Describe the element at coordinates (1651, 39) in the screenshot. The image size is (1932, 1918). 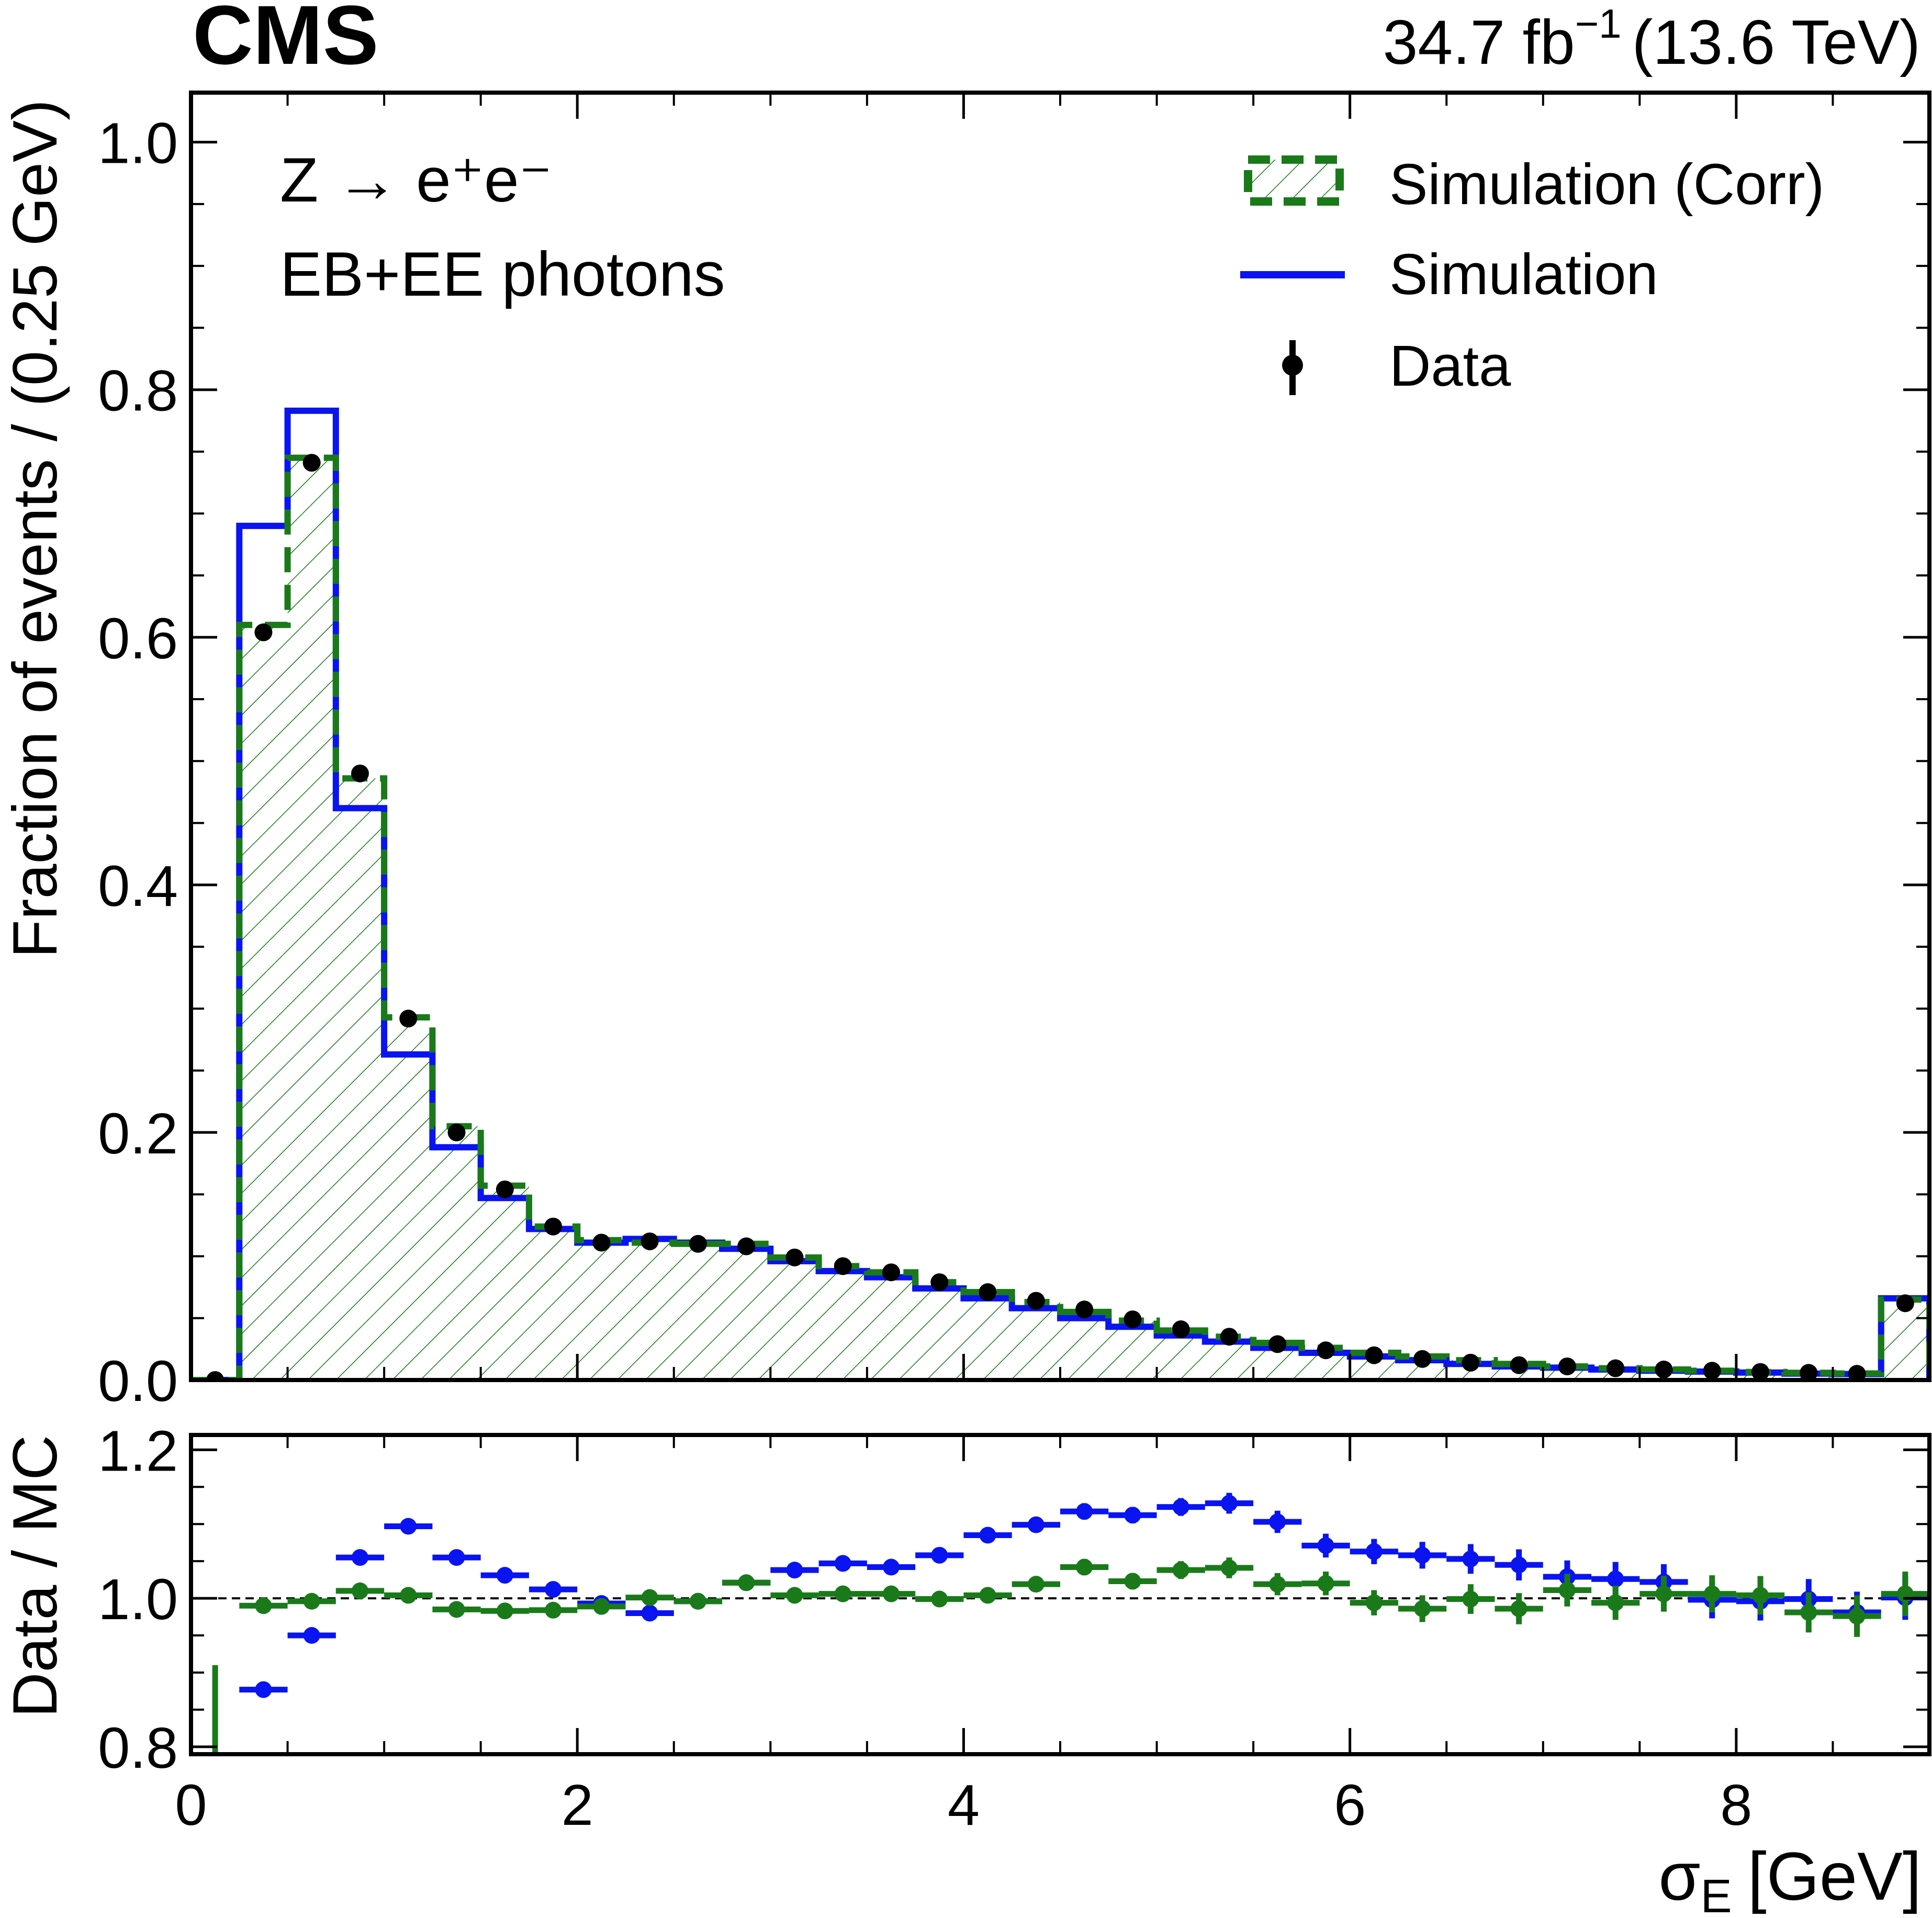
I see `luminosity-label: 34.7 fb−1 (13.6 TeV)` at that location.